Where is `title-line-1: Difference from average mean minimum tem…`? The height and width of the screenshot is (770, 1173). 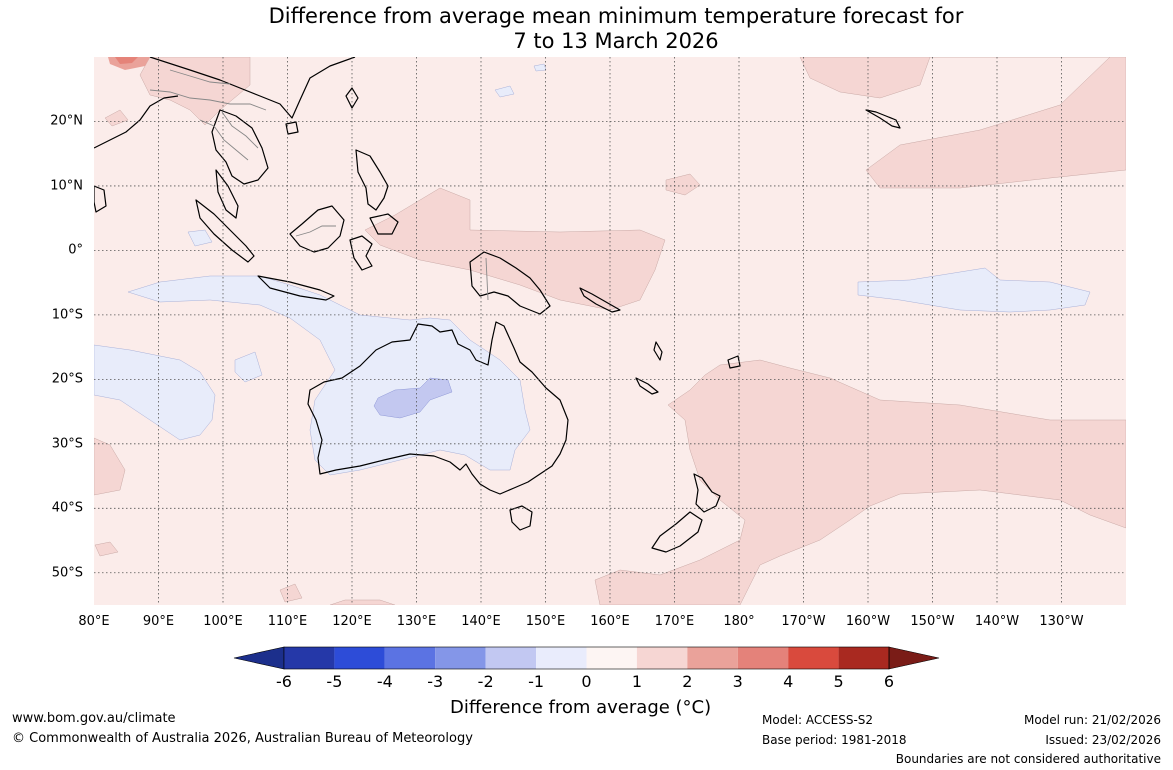
title-line-1: Difference from average mean minimum tem… is located at coordinates (616, 16).